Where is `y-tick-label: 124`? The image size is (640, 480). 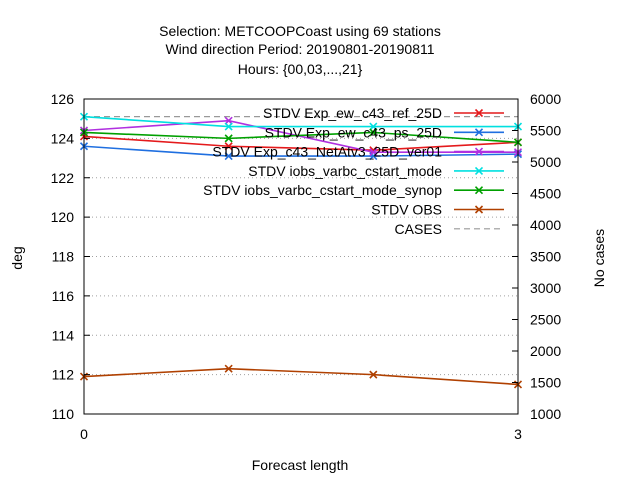
y-tick-label: 124 is located at coordinates (63, 138).